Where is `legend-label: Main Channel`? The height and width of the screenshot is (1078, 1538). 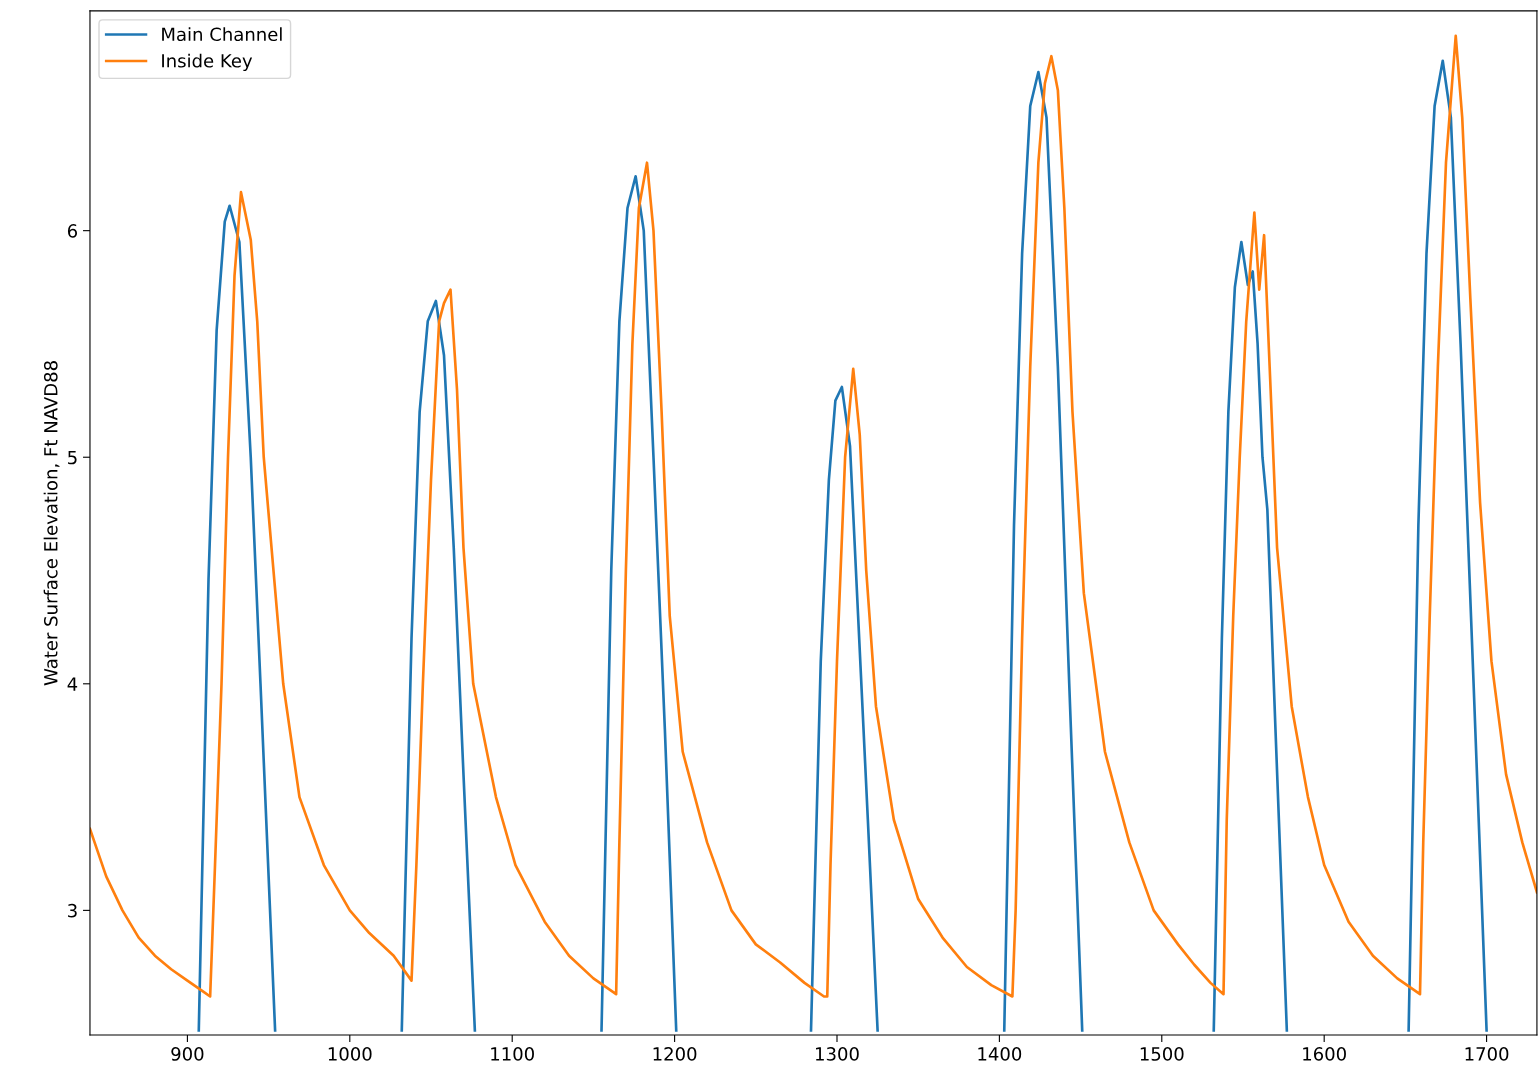 legend-label: Main Channel is located at coordinates (222, 34).